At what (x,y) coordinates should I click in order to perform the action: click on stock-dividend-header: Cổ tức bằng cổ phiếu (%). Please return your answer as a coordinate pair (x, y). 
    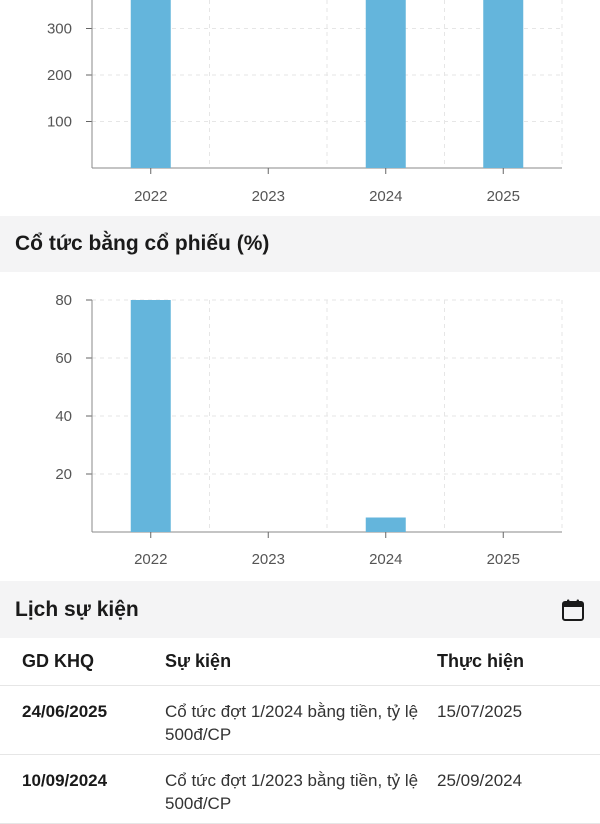
    Looking at the image, I should click on (300, 244).